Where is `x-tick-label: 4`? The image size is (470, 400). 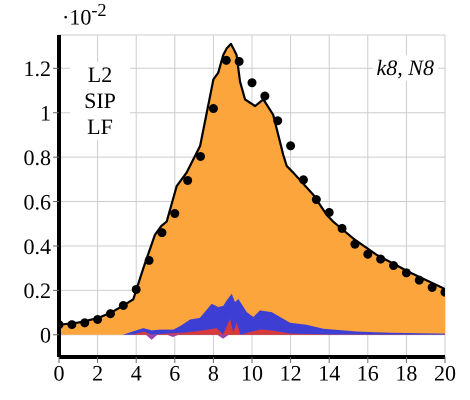 x-tick-label: 4 is located at coordinates (136, 373).